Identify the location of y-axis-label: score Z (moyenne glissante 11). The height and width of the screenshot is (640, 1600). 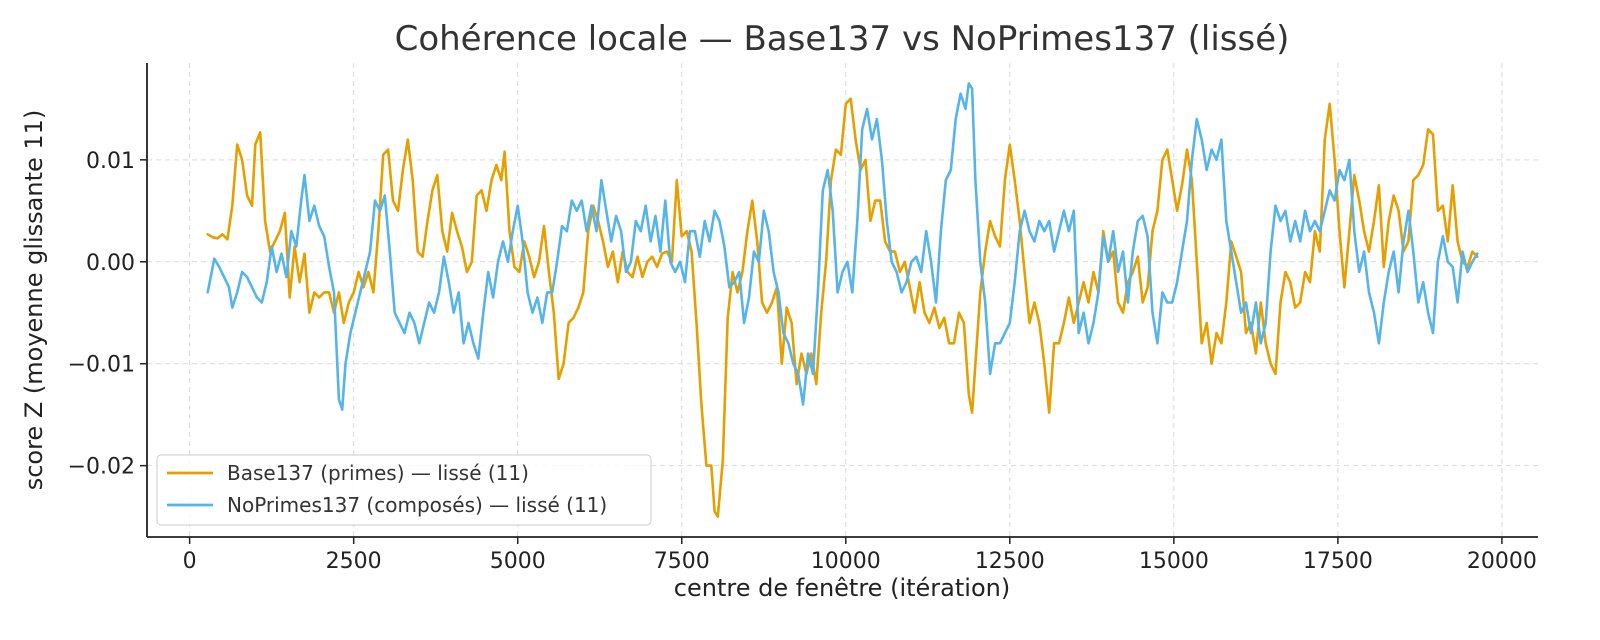
(34, 300).